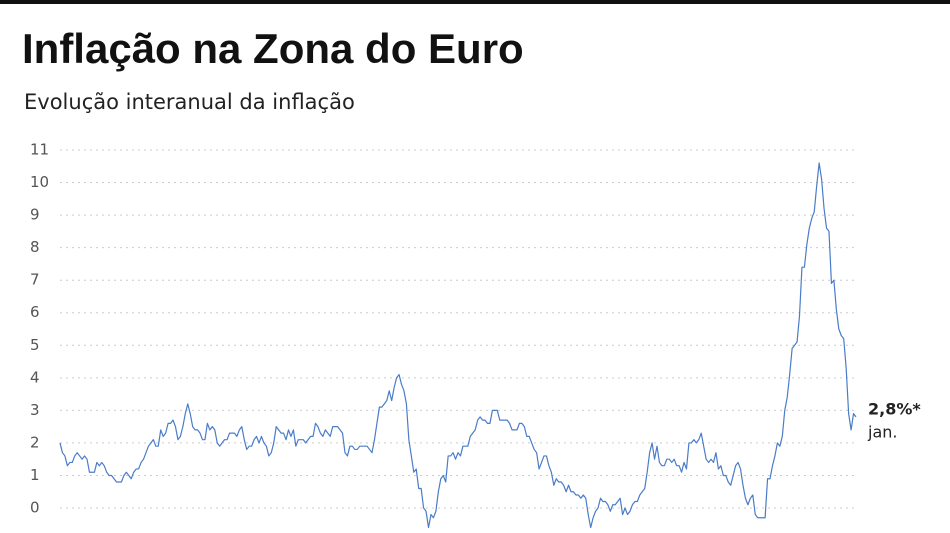  Describe the element at coordinates (894, 409) in the screenshot. I see `end-label: 2,8%*` at that location.